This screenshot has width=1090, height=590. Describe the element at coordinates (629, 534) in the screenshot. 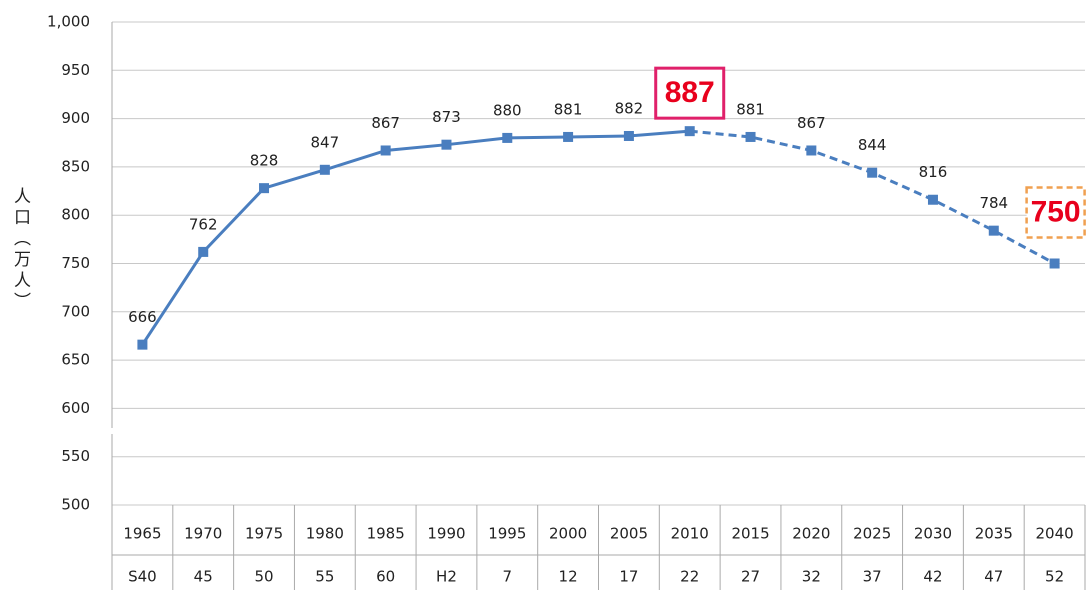

I see `x-tick-label: 2005` at that location.